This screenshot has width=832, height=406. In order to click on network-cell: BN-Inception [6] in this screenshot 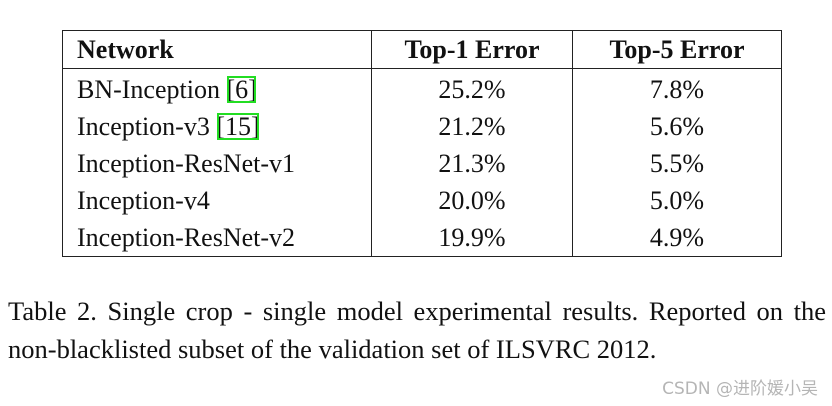, I will do `click(217, 89)`.